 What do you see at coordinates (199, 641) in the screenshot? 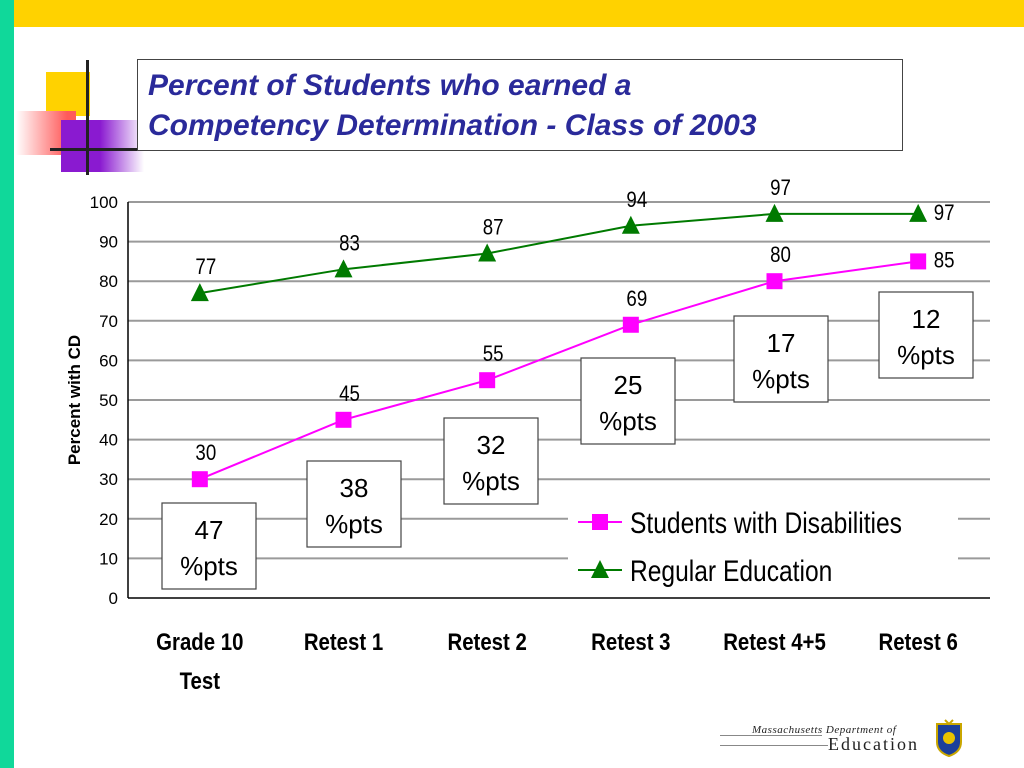
I see `x-tick-label: Grade 10` at bounding box center [199, 641].